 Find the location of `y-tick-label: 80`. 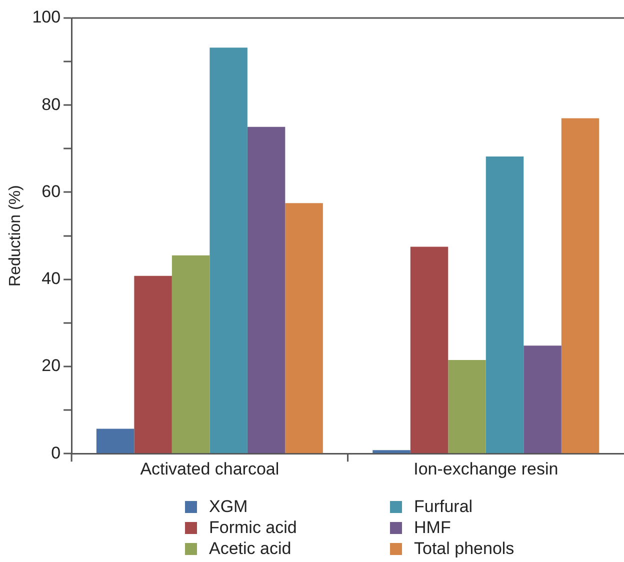

y-tick-label: 80 is located at coordinates (51, 104).